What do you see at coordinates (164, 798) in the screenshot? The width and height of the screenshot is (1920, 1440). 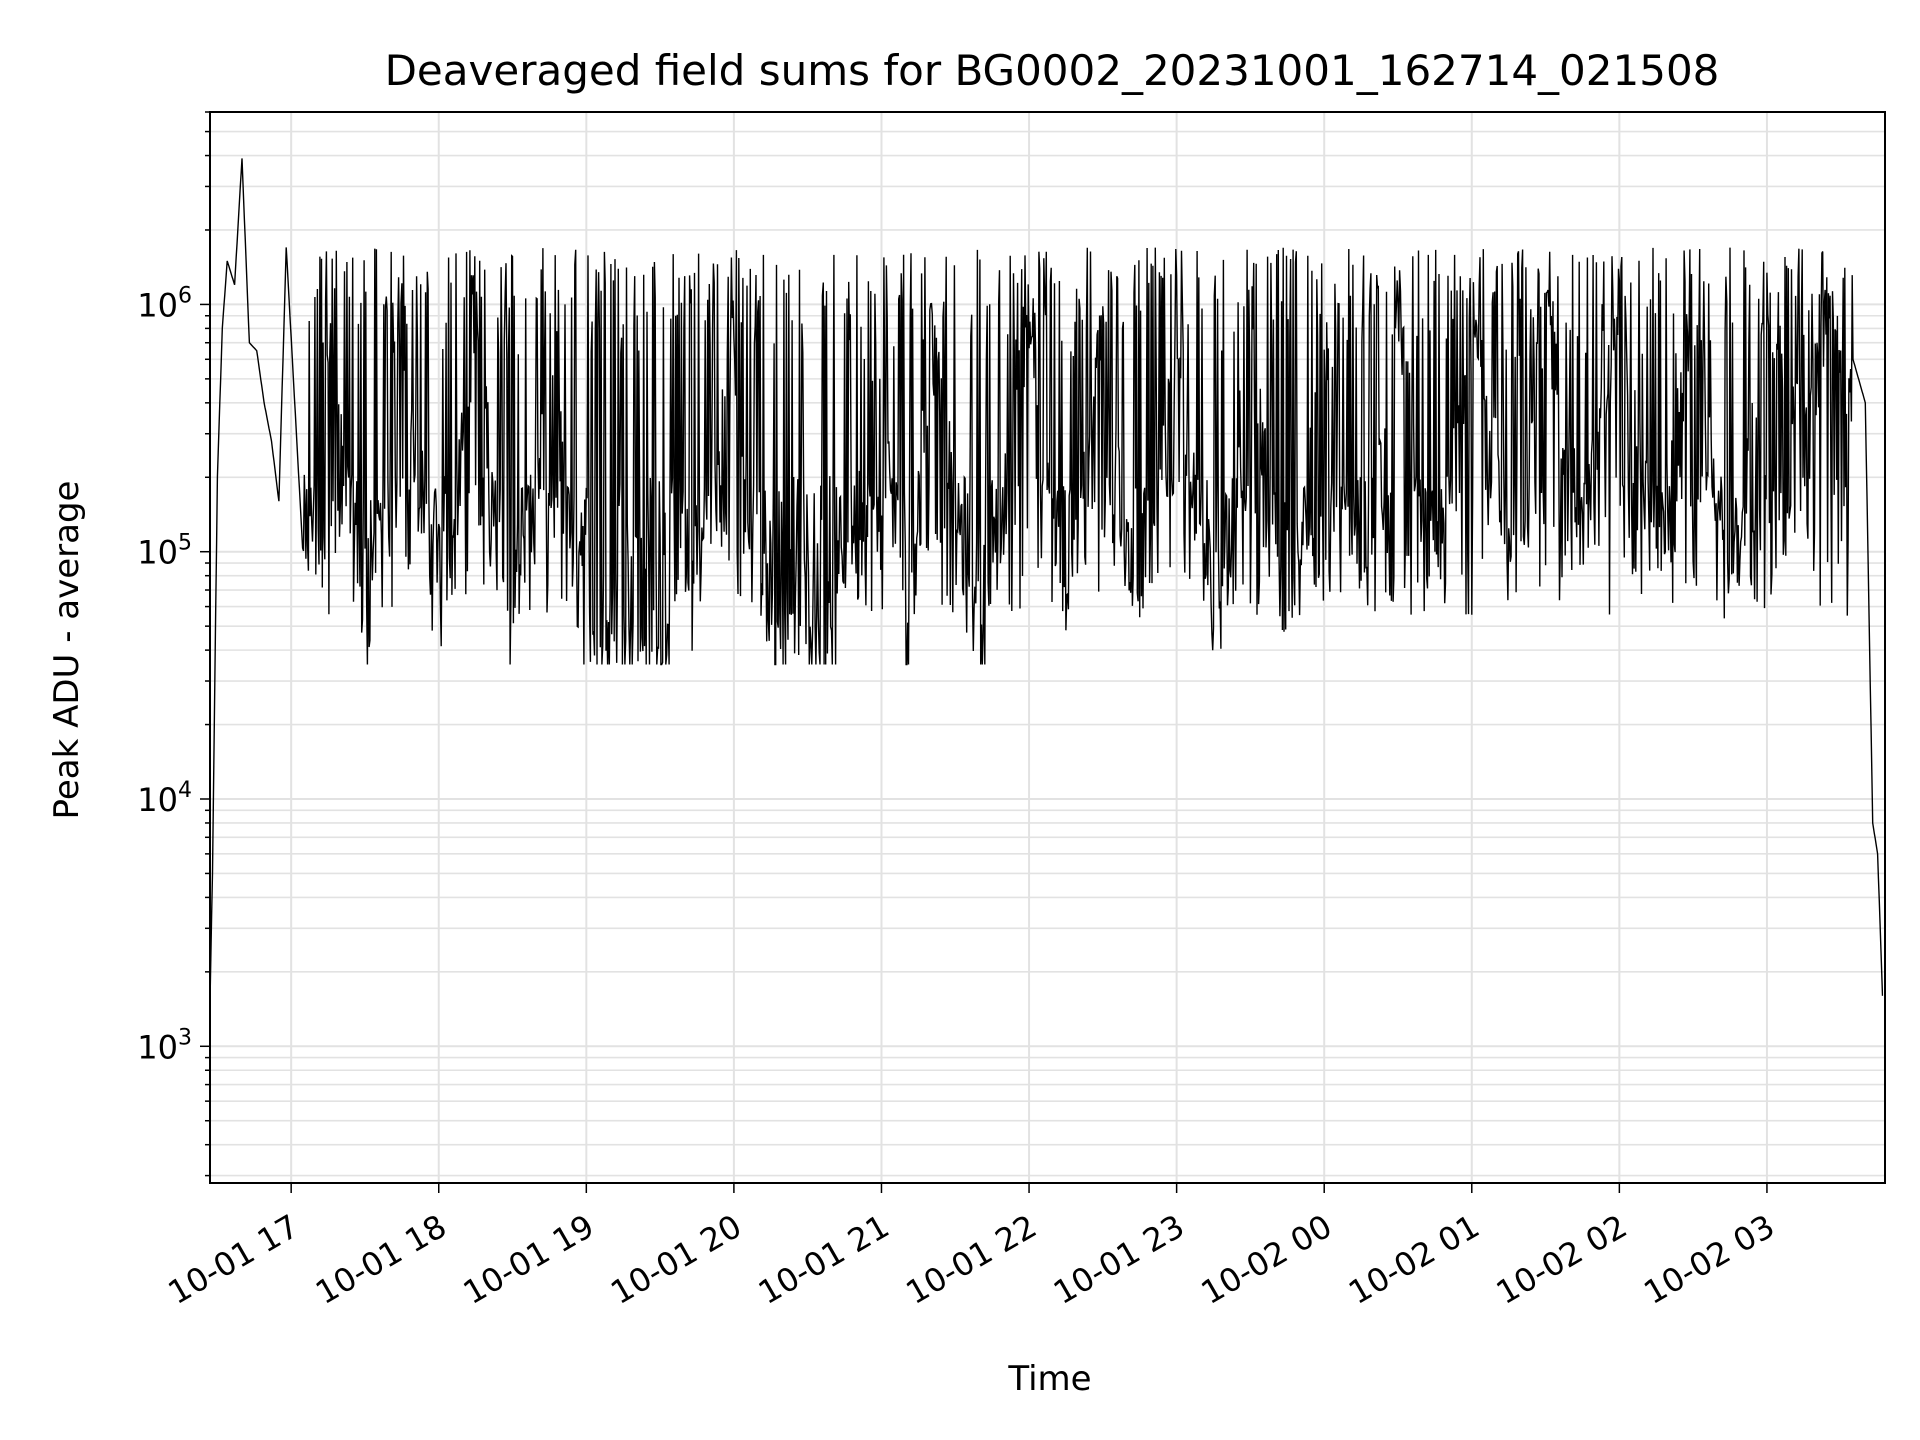 I see `y-tick-label: 104` at bounding box center [164, 798].